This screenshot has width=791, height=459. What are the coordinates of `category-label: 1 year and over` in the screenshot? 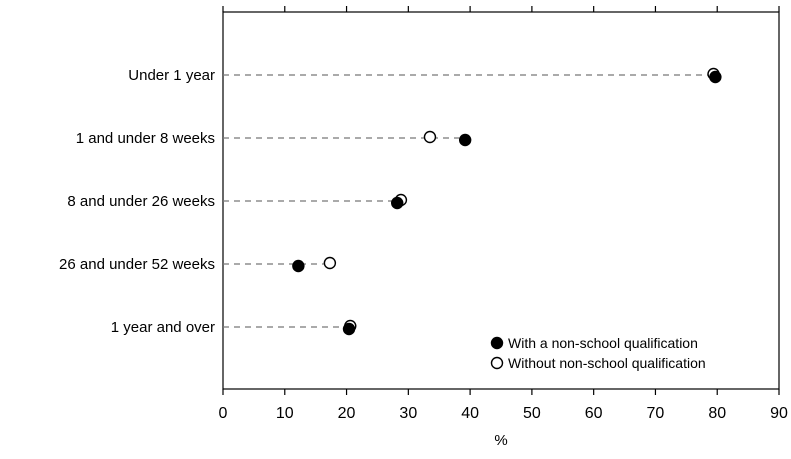 It's located at (163, 327).